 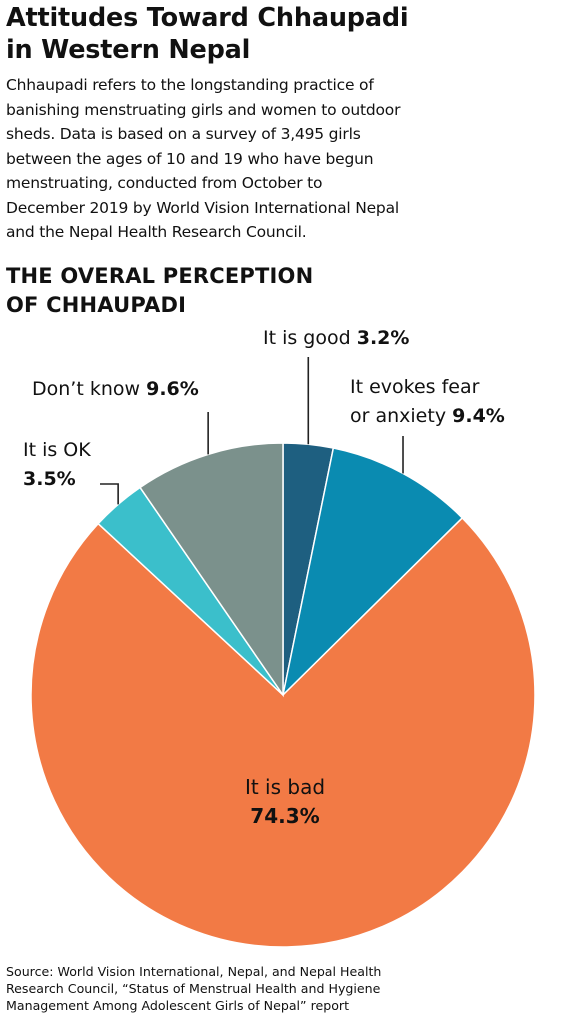 I want to click on slice-label-dont-know: Don’t know 9.6%, so click(x=115, y=389).